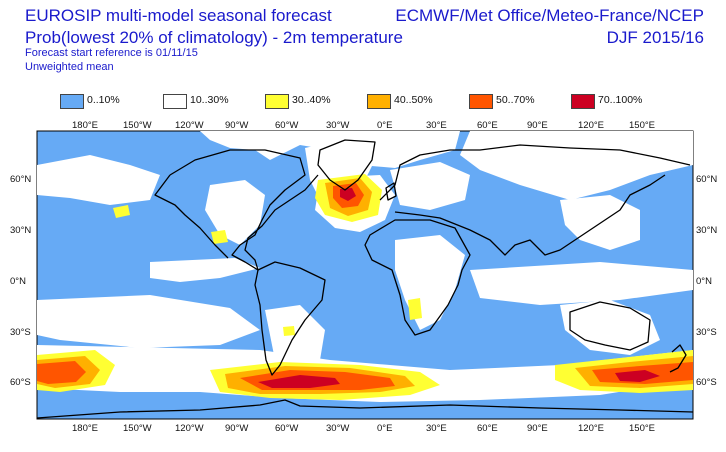 The image size is (726, 452). What do you see at coordinates (581, 283) in the screenshot?
I see `region-indian-ocean` at bounding box center [581, 283].